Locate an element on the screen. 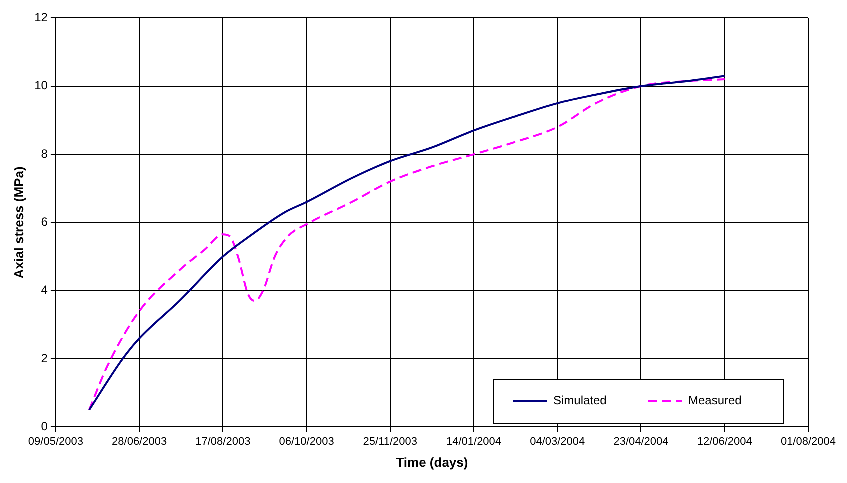 The height and width of the screenshot is (483, 847). y-tick-label: 8 is located at coordinates (44, 153).